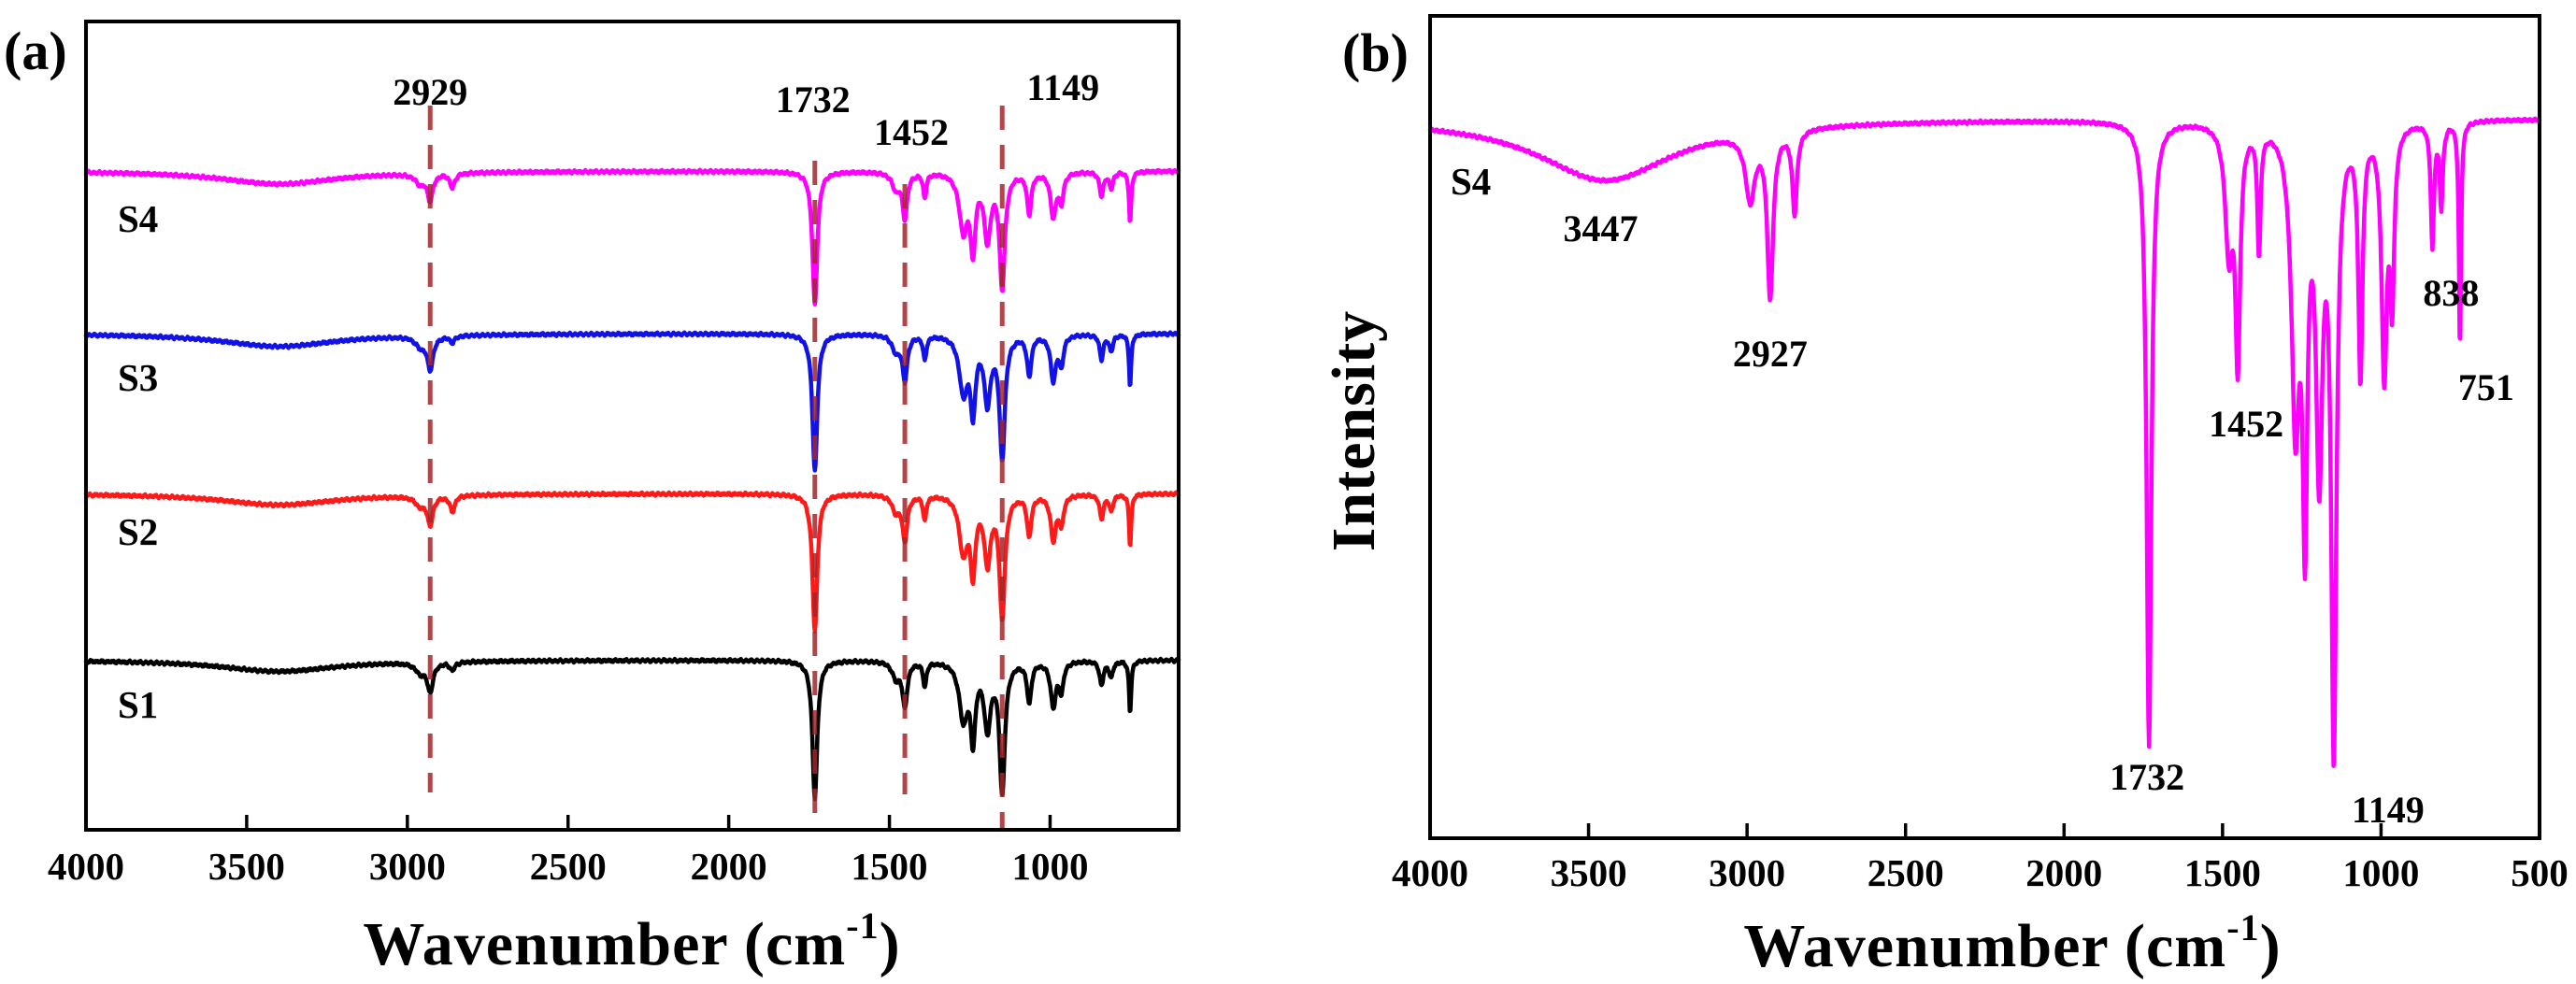 Image resolution: width=2576 pixels, height=984 pixels. Describe the element at coordinates (1375, 52) in the screenshot. I see `panel-label-b: (b)` at that location.